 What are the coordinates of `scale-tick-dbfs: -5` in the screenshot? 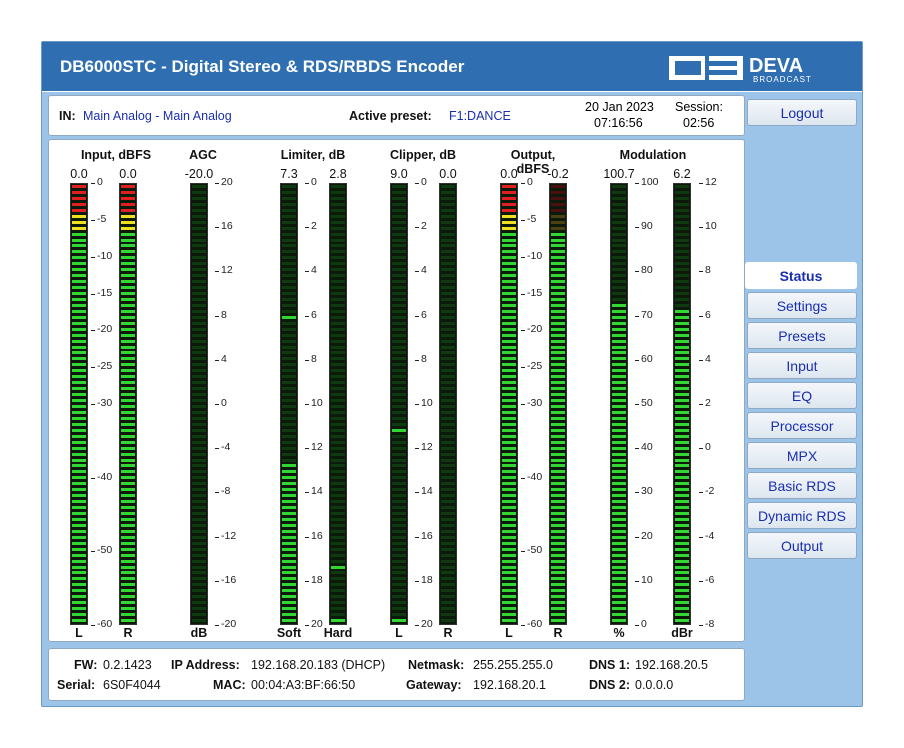 It's located at (102, 218).